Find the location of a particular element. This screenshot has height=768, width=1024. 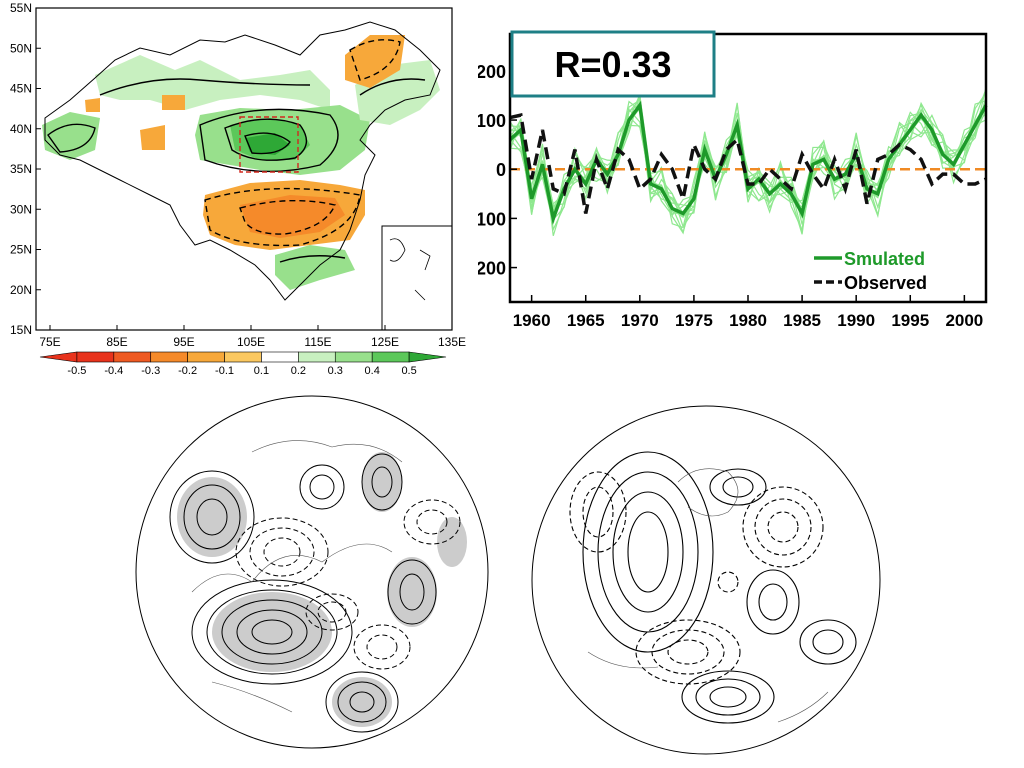

green-peak is located at coordinates (267, 144).